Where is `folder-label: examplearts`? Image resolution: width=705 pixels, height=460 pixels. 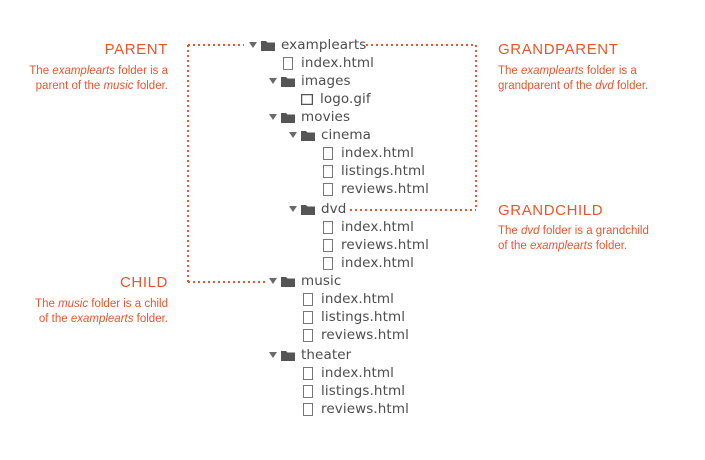
folder-label: examplearts is located at coordinates (324, 45).